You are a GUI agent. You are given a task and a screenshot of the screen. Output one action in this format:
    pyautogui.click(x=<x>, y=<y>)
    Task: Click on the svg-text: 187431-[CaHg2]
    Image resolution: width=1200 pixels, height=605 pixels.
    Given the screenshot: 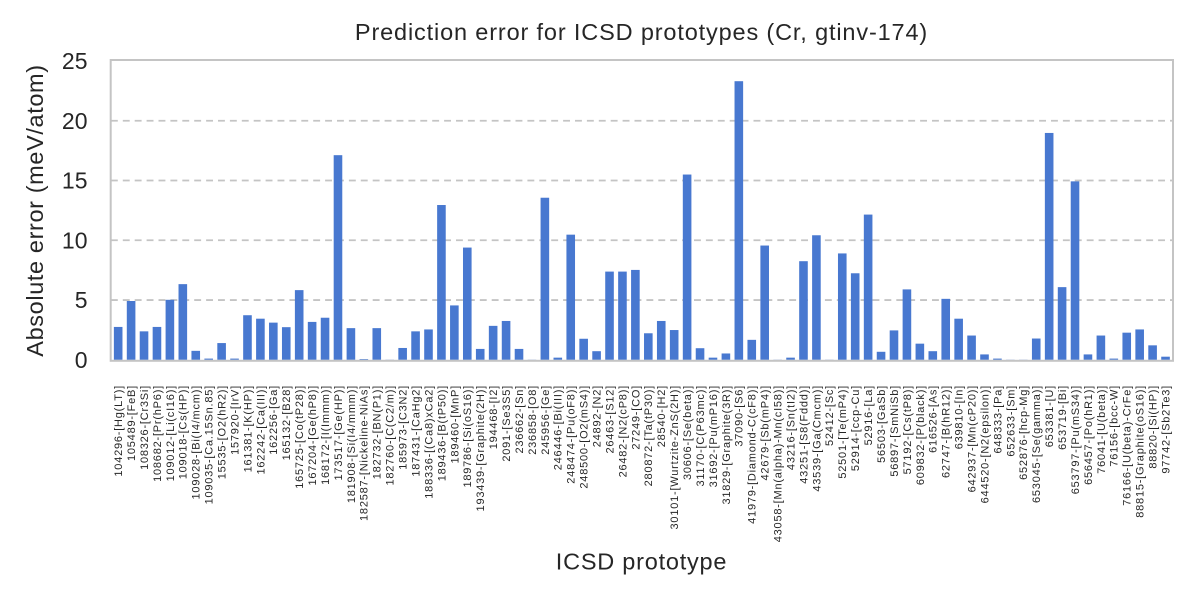 What is the action you would take?
    pyautogui.click(x=416, y=431)
    